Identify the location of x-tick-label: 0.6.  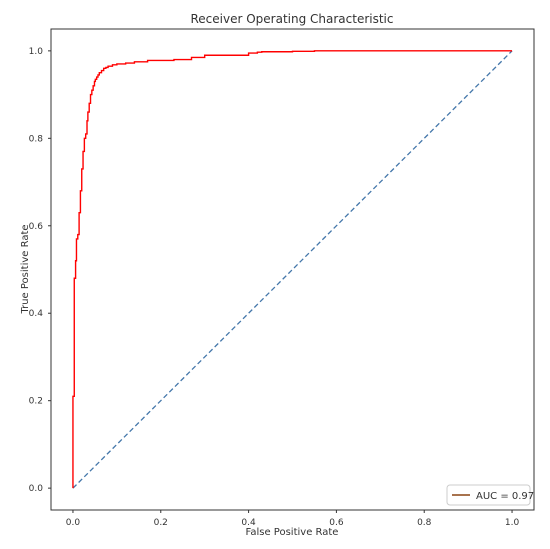
(336, 523).